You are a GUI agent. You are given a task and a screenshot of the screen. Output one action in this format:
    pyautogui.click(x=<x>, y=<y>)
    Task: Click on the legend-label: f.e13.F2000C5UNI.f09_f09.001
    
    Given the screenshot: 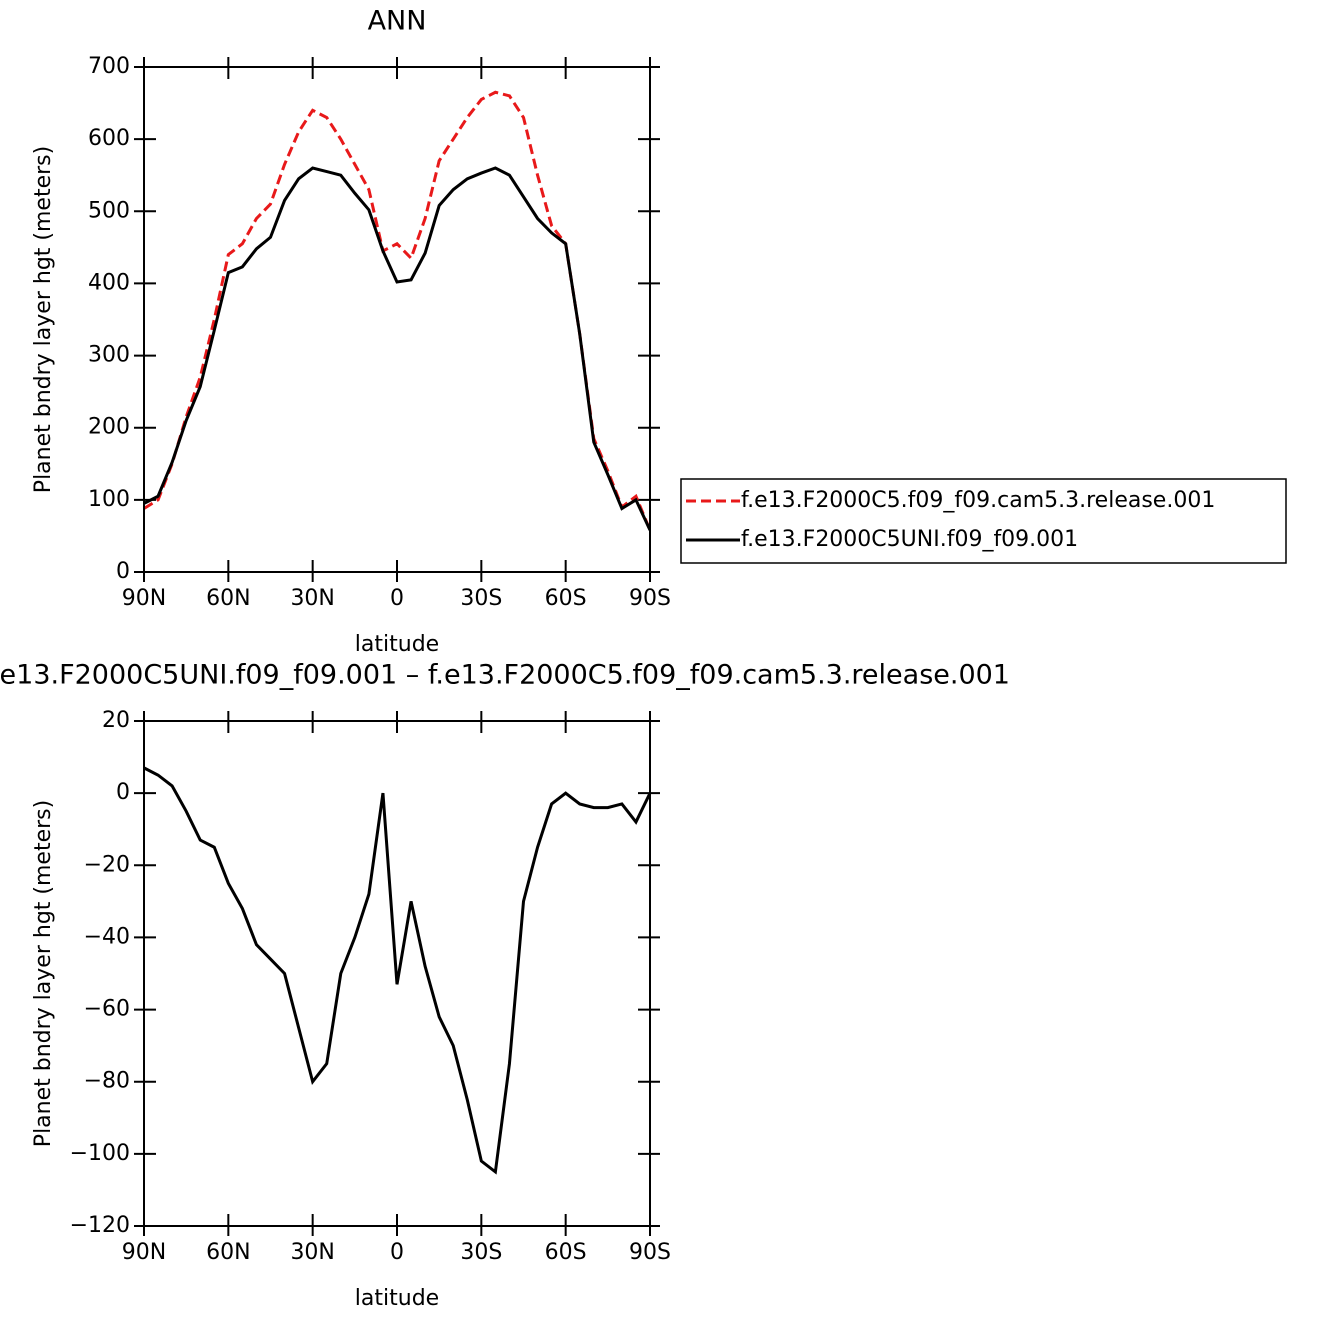 What is the action you would take?
    pyautogui.click(x=909, y=539)
    